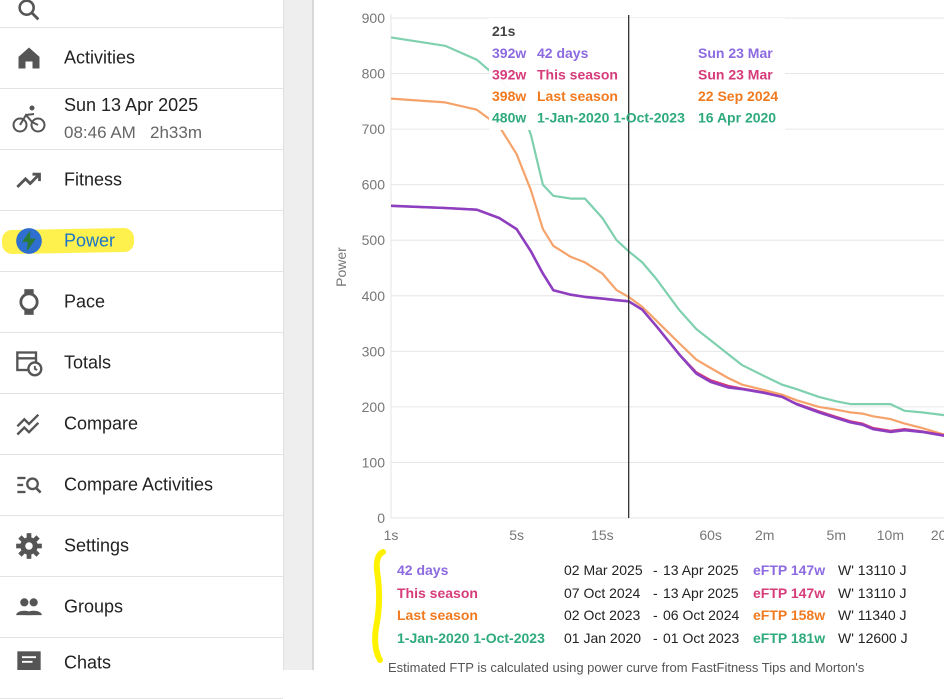  What do you see at coordinates (374, 351) in the screenshot?
I see `y-tick-label: 300` at bounding box center [374, 351].